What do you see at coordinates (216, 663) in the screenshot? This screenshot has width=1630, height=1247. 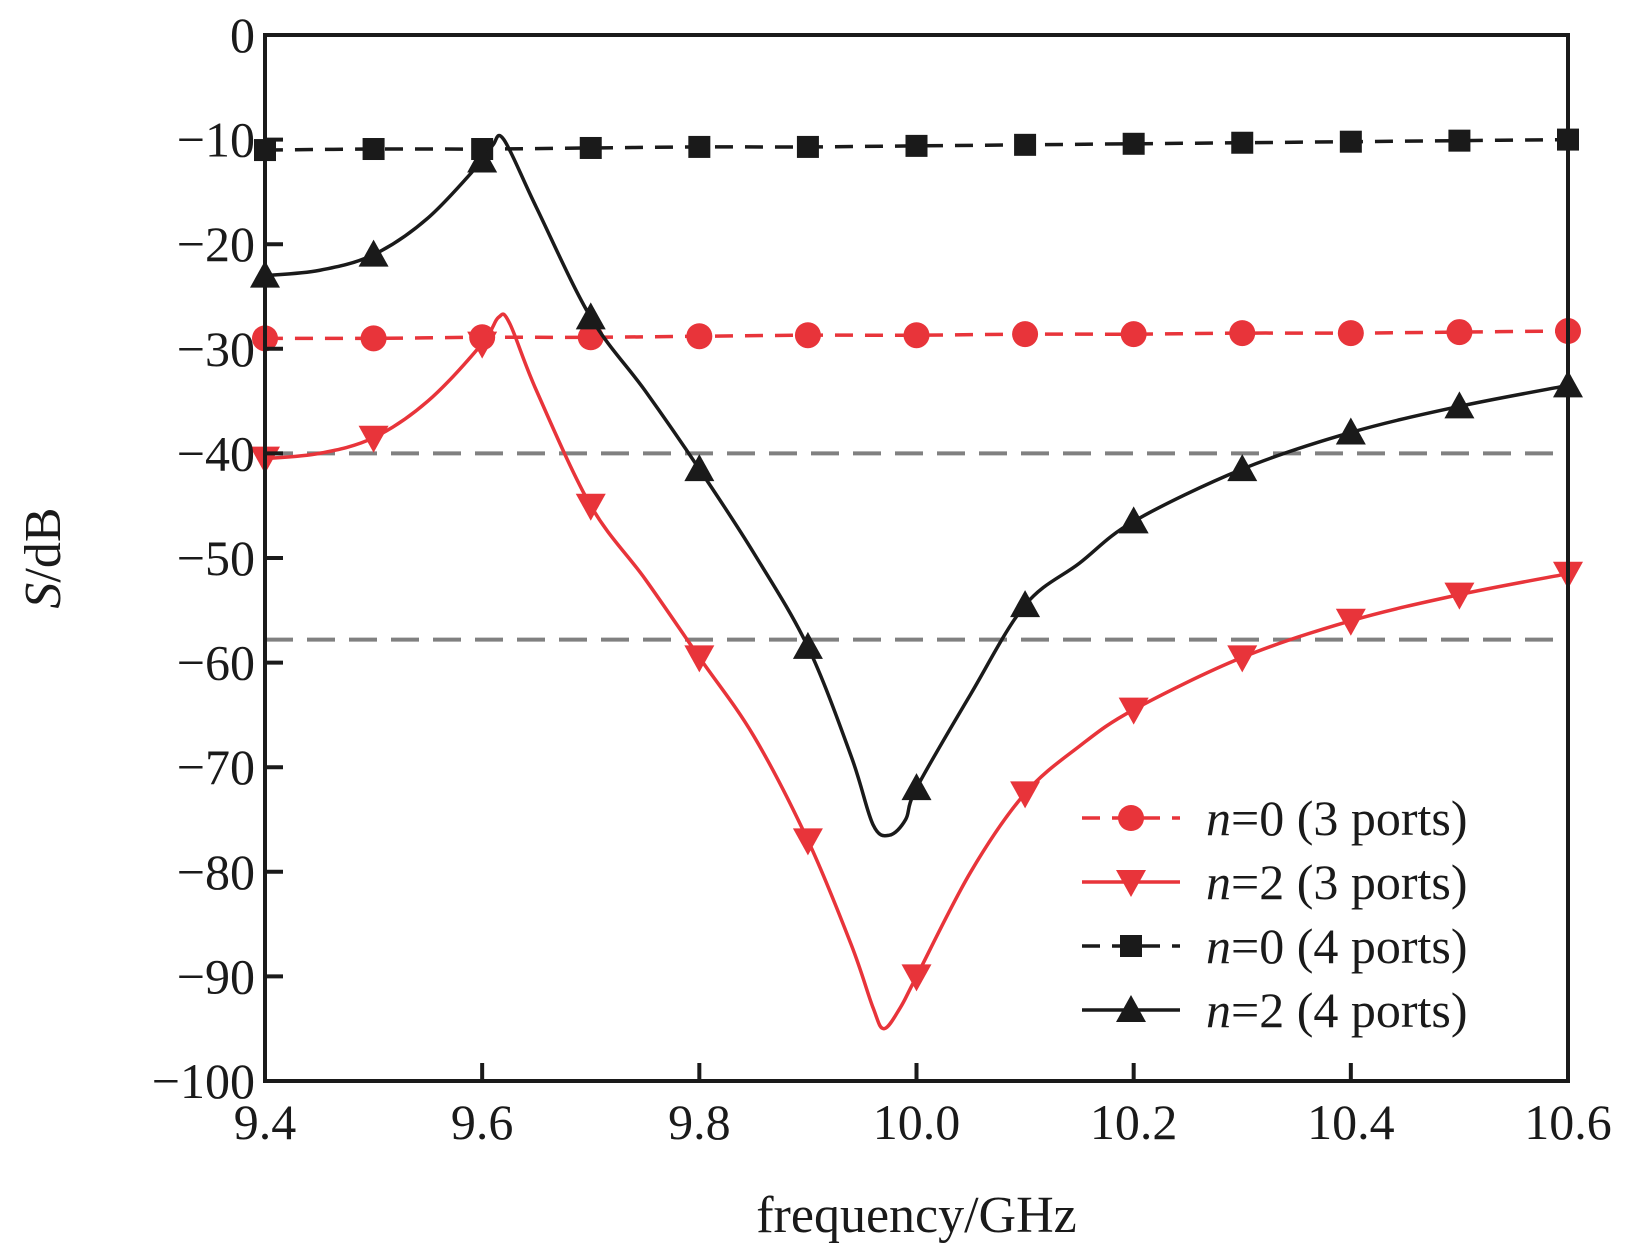 I see `y-tick-label: −60` at bounding box center [216, 663].